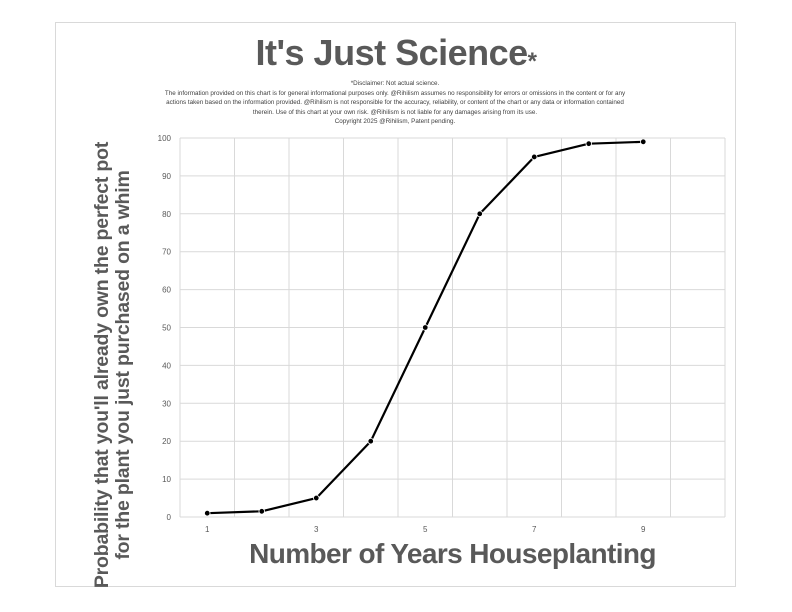 This screenshot has width=792, height=612. Describe the element at coordinates (165, 138) in the screenshot. I see `y-tick-label: 100` at that location.